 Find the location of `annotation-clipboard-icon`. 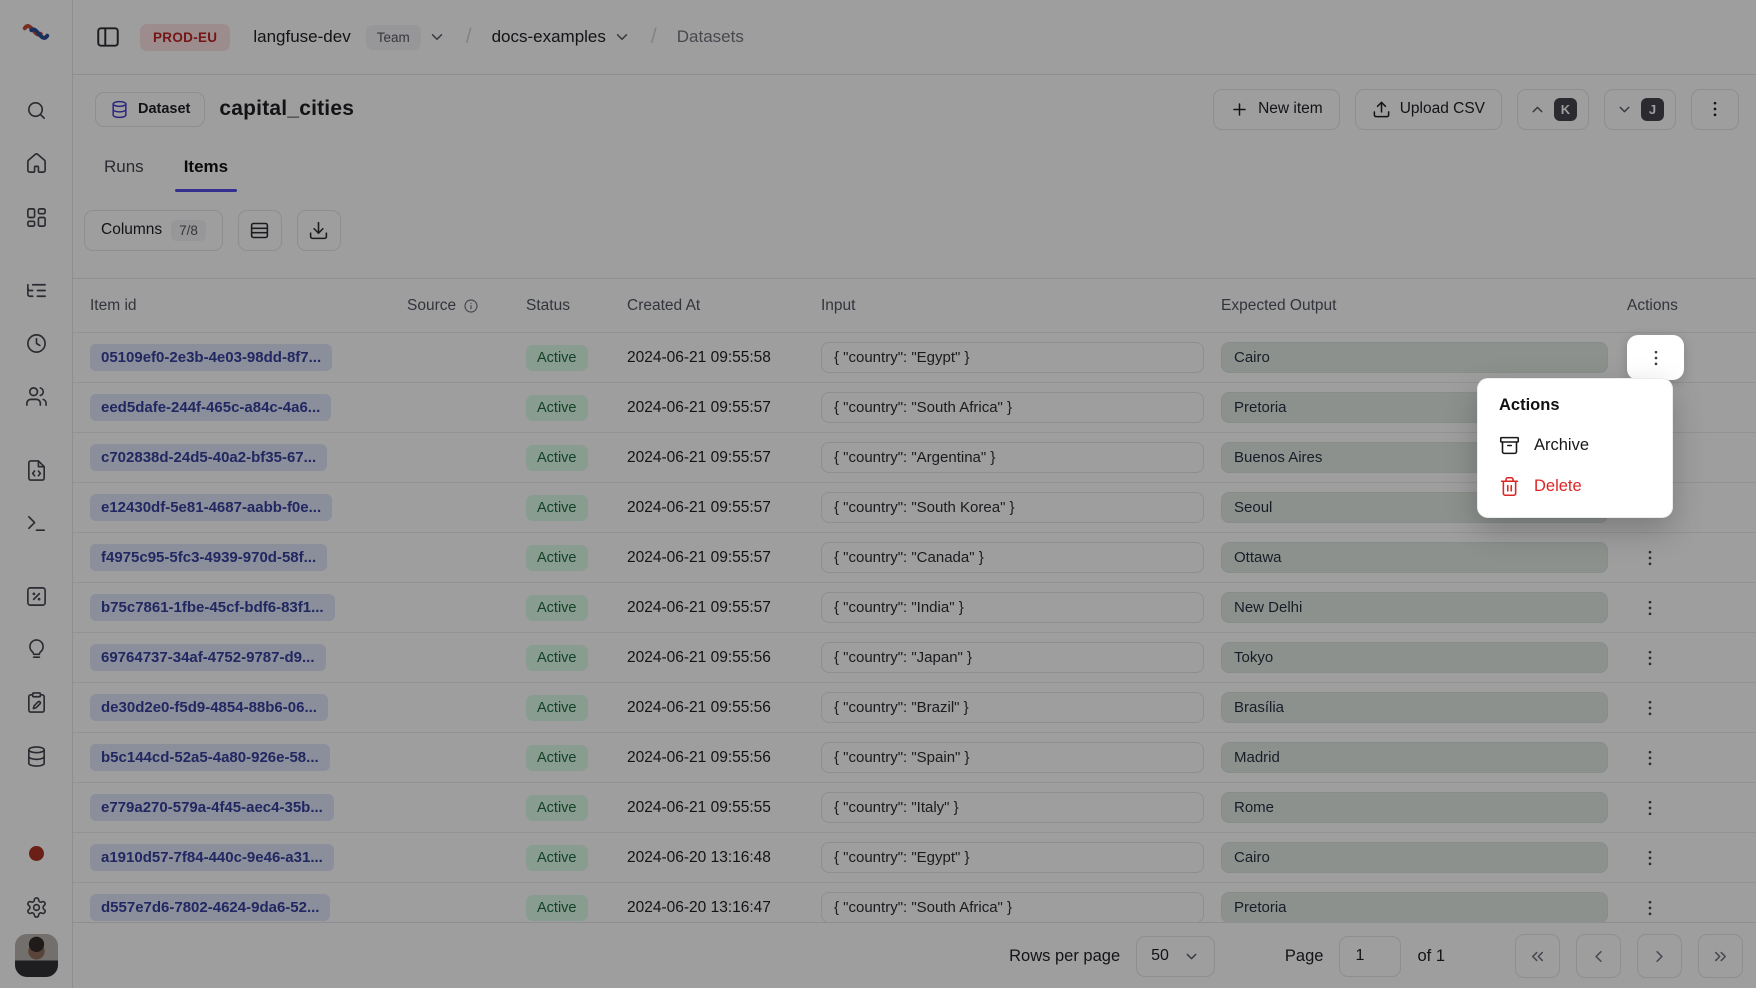

annotation-clipboard-icon is located at coordinates (36, 702).